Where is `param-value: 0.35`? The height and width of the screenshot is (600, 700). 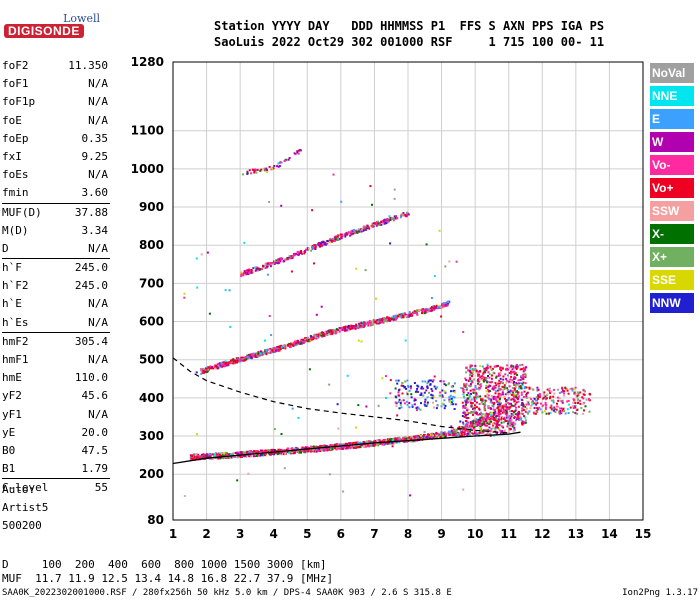
param-value: 0.35 is located at coordinates (95, 138).